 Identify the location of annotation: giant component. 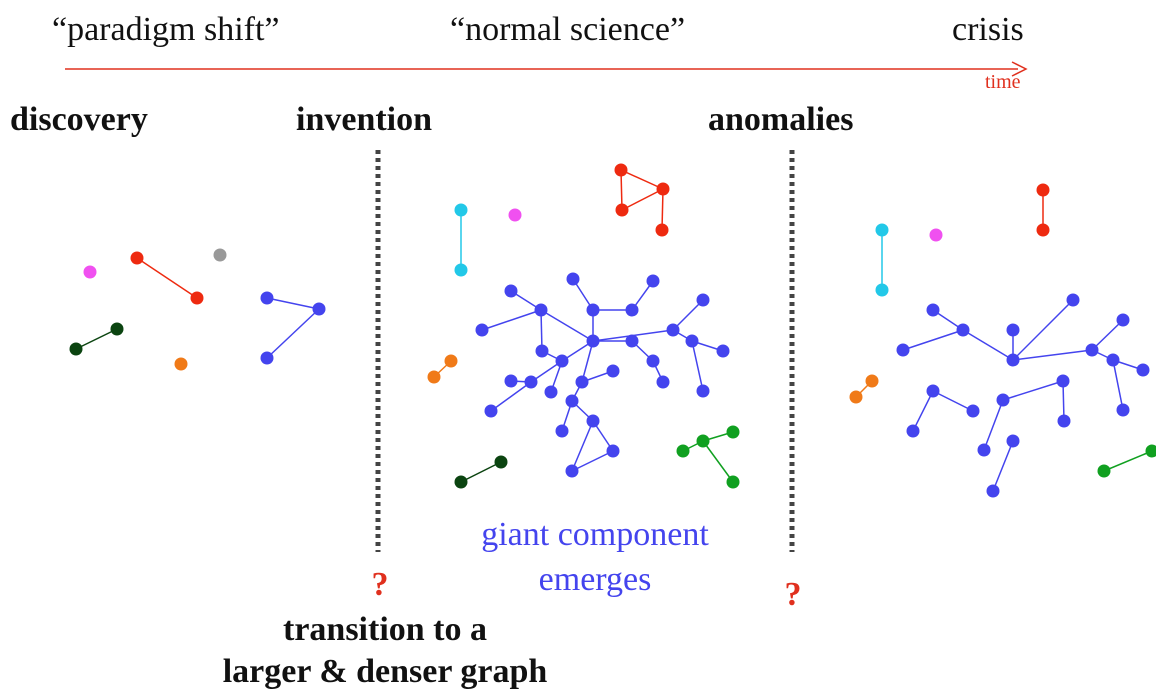
(595, 534).